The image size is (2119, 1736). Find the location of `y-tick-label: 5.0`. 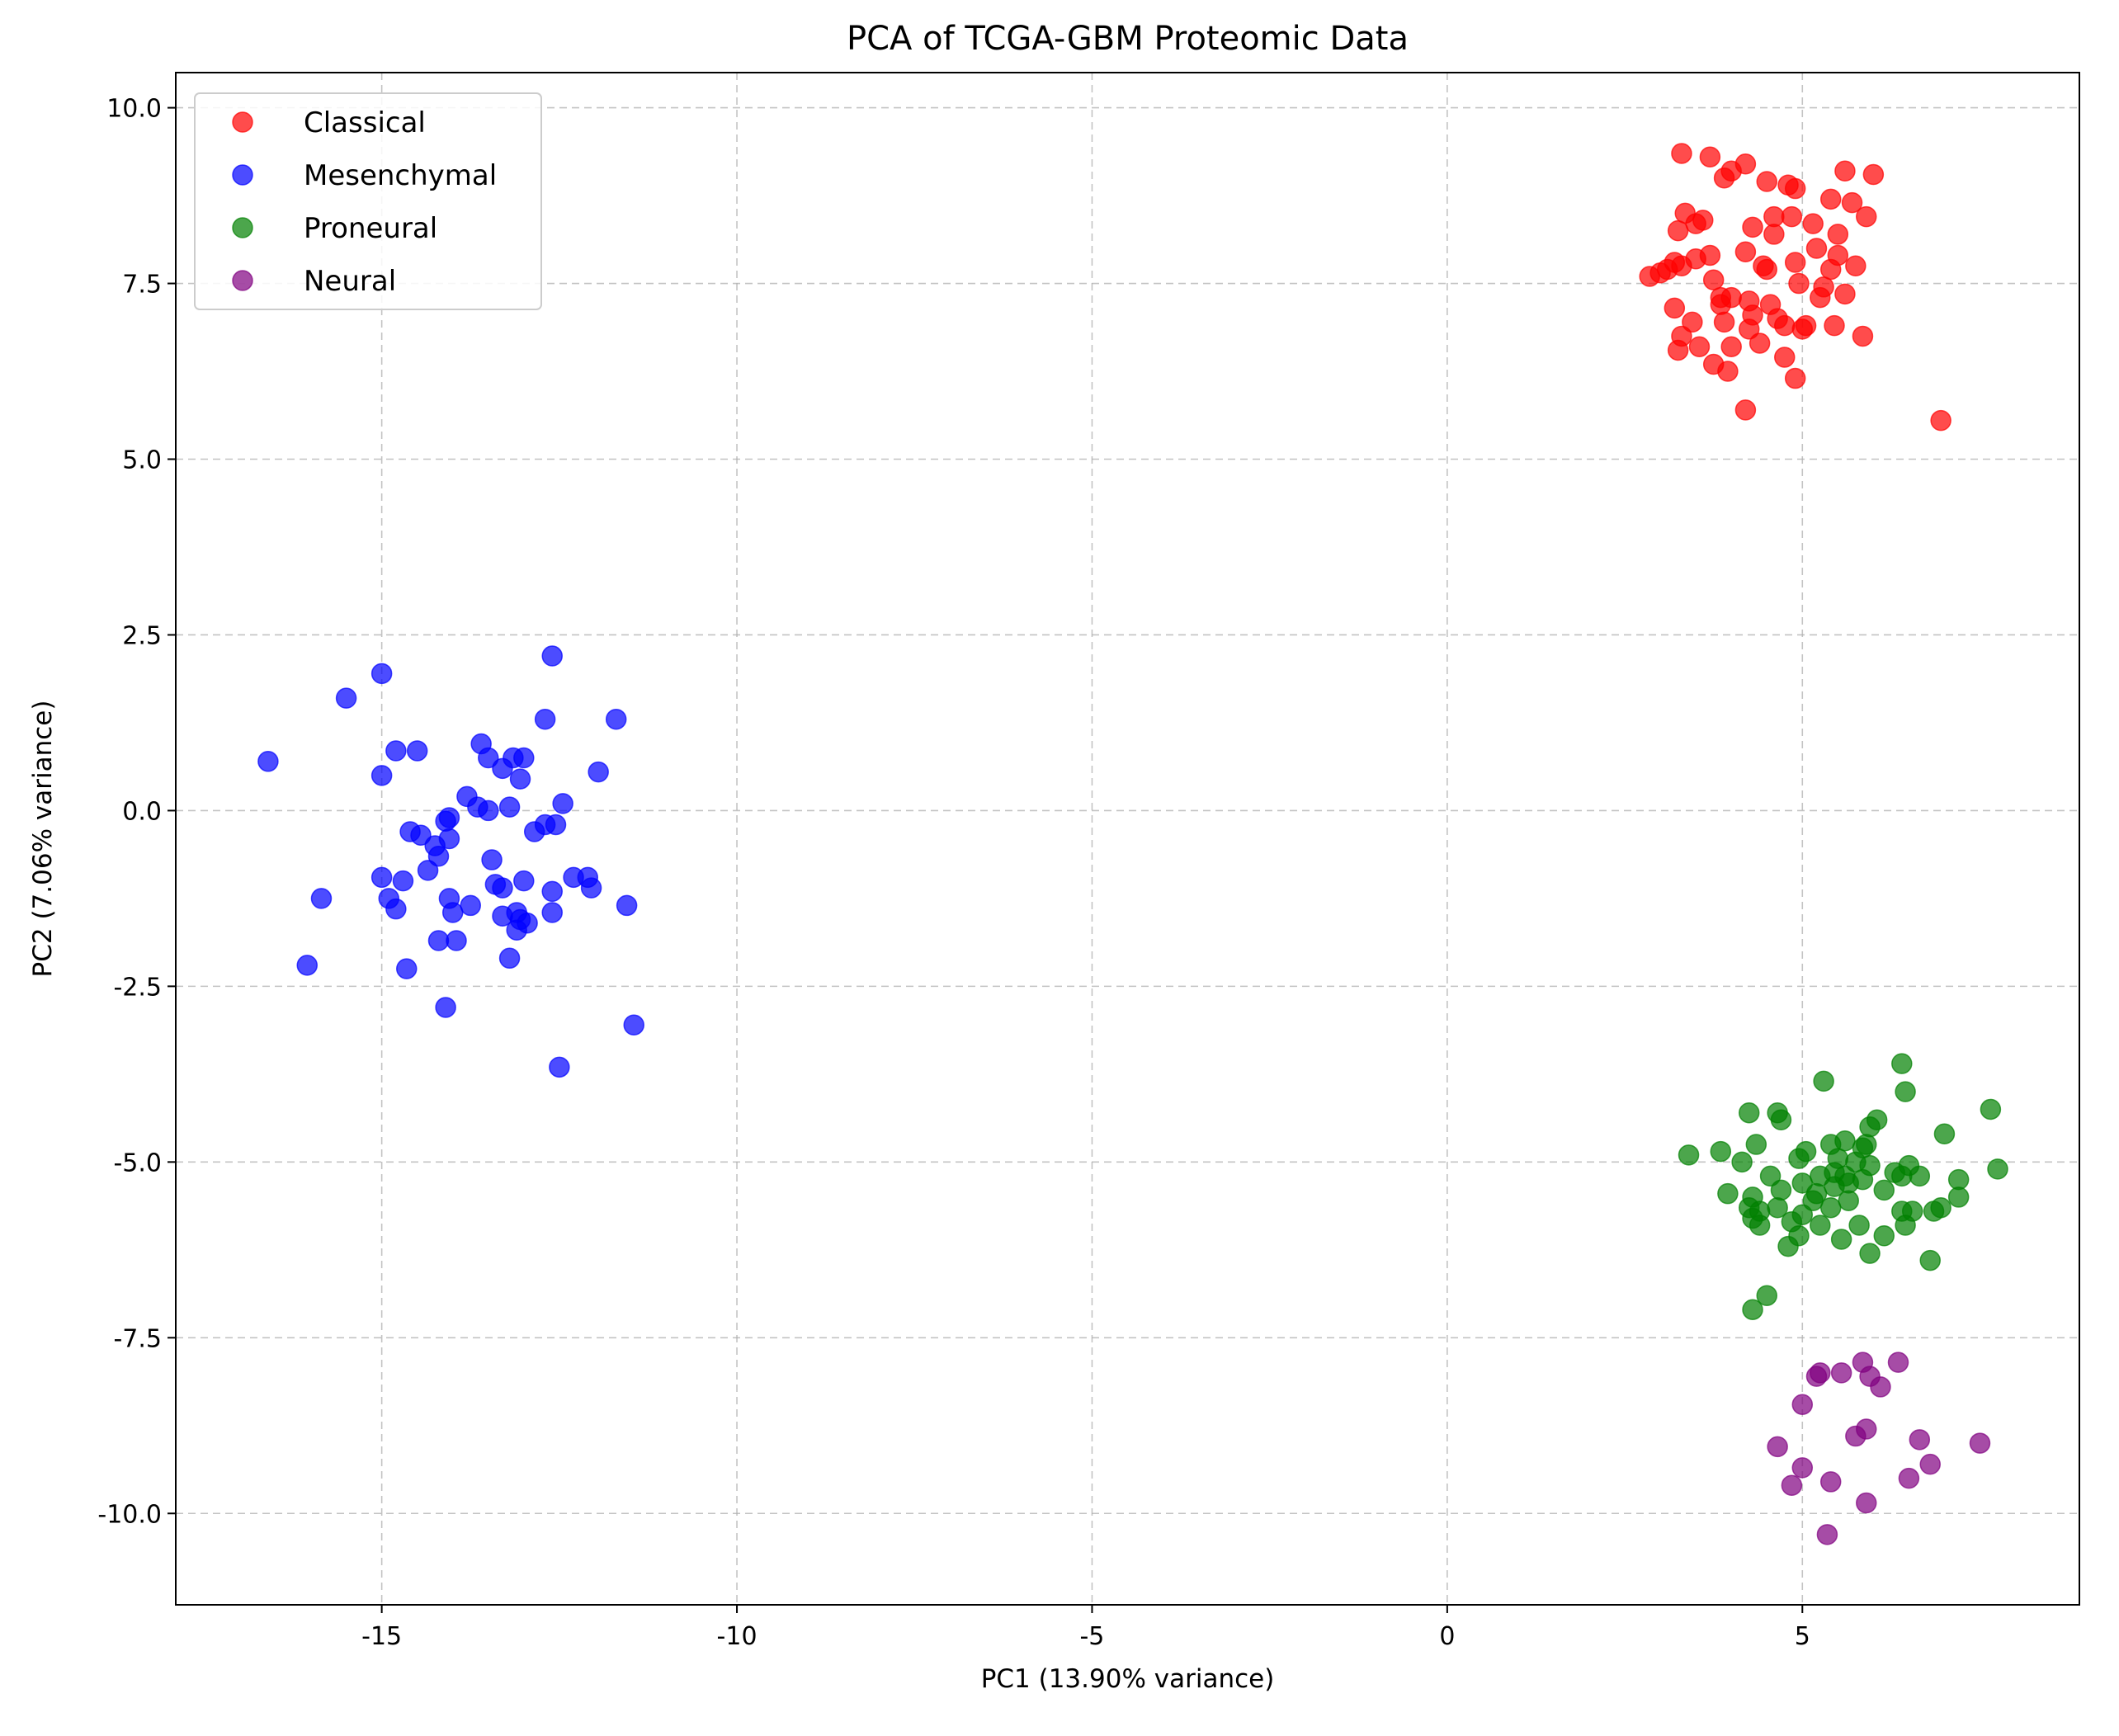

y-tick-label: 5.0 is located at coordinates (142, 460).